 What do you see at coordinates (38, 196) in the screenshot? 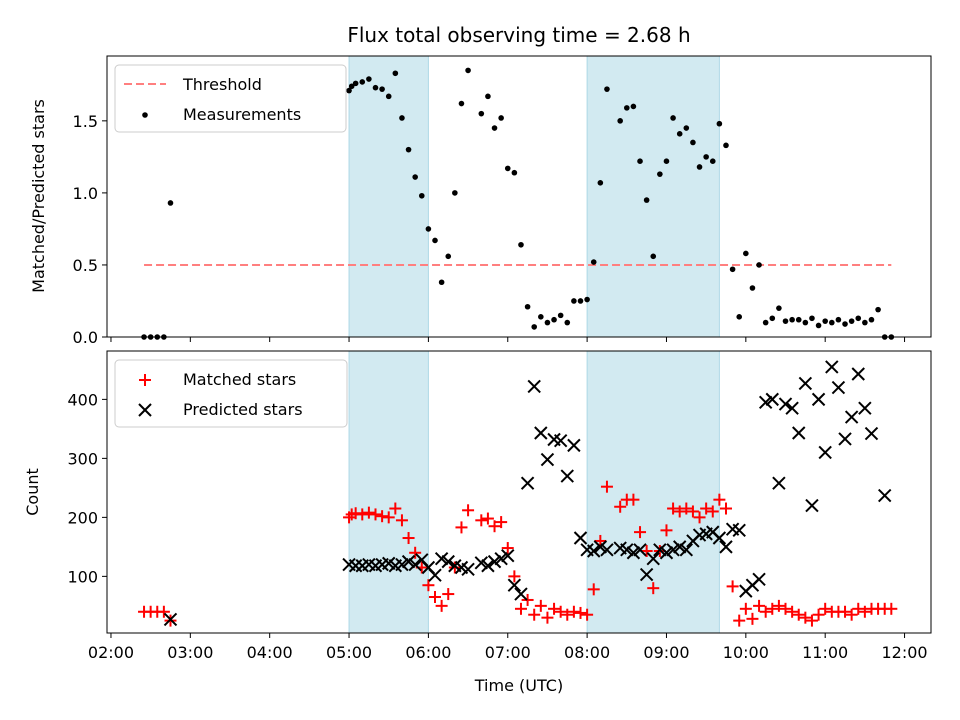
I see `ratio-y-axis-label: Matched/Predicted stars` at bounding box center [38, 196].